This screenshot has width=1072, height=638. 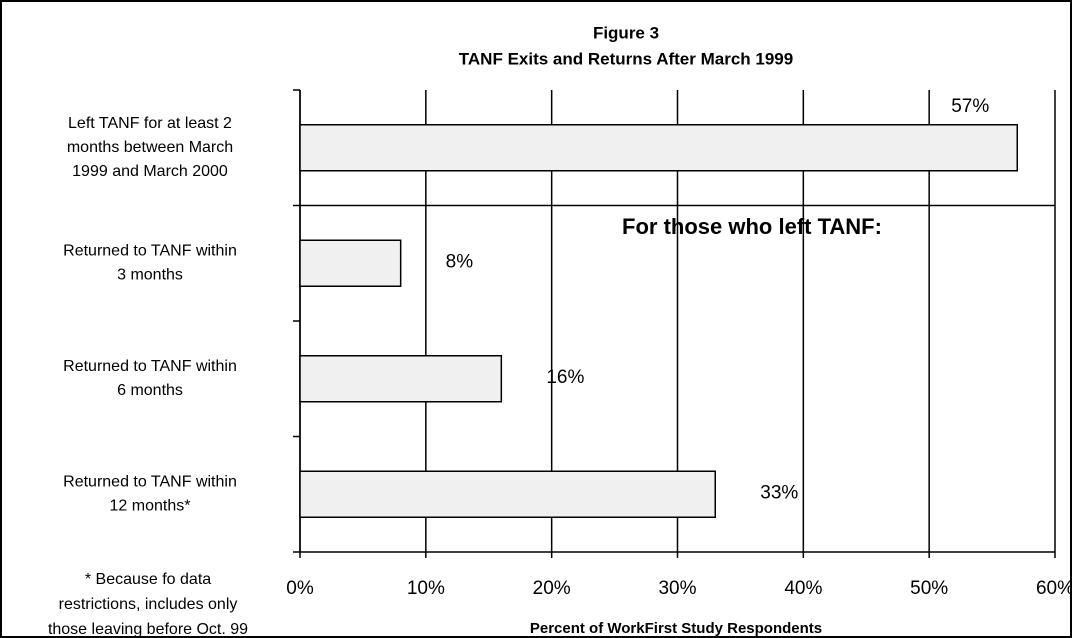 What do you see at coordinates (150, 390) in the screenshot?
I see `y-tick-label: 6 months` at bounding box center [150, 390].